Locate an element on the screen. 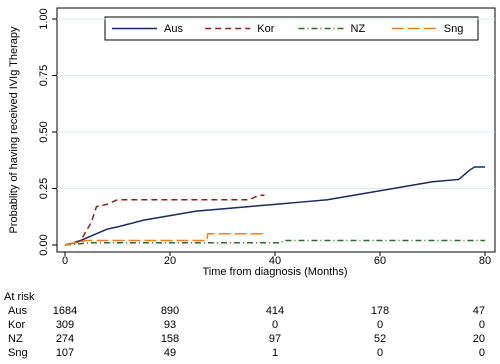 The width and height of the screenshot is (500, 364). y-tick-label: 0.00 is located at coordinates (44, 244).